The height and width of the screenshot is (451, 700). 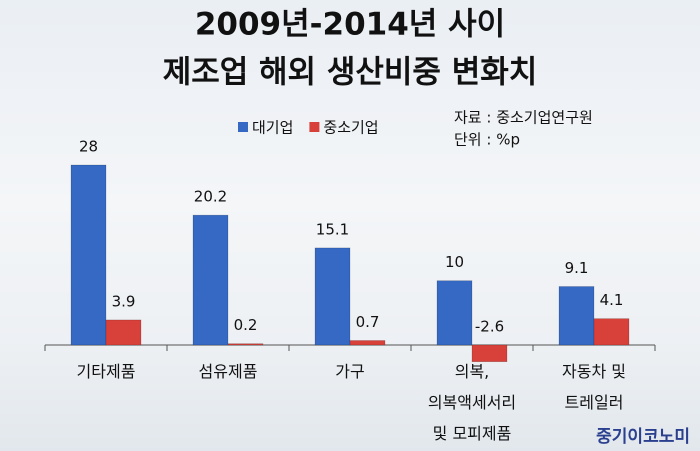 I want to click on watermark: 중기이코노미, so click(x=643, y=437).